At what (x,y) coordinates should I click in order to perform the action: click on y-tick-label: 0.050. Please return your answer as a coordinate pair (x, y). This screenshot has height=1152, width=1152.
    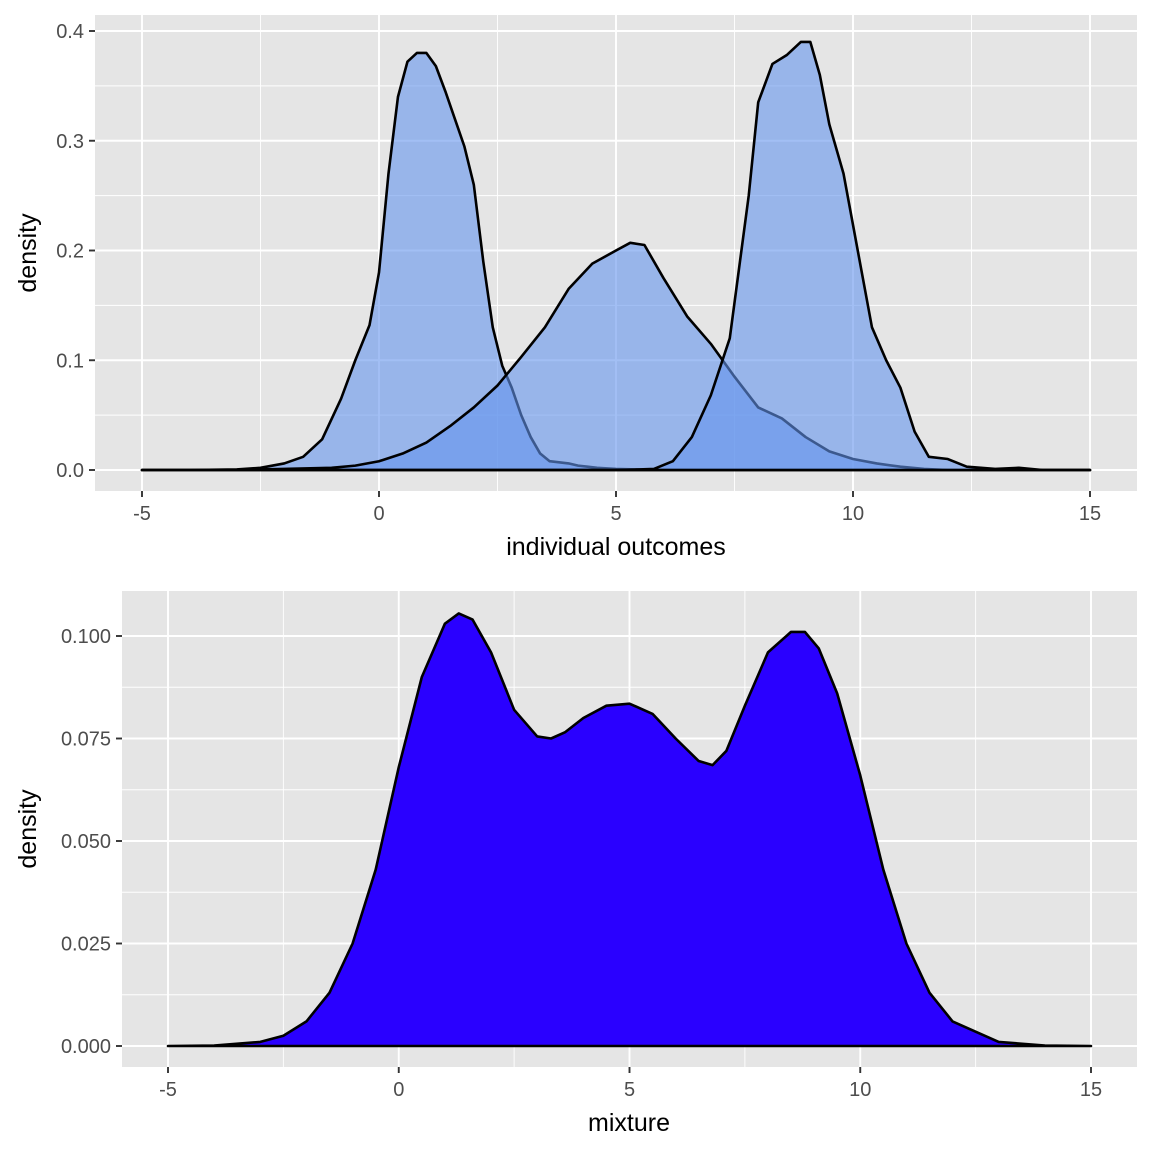
    Looking at the image, I should click on (86, 842).